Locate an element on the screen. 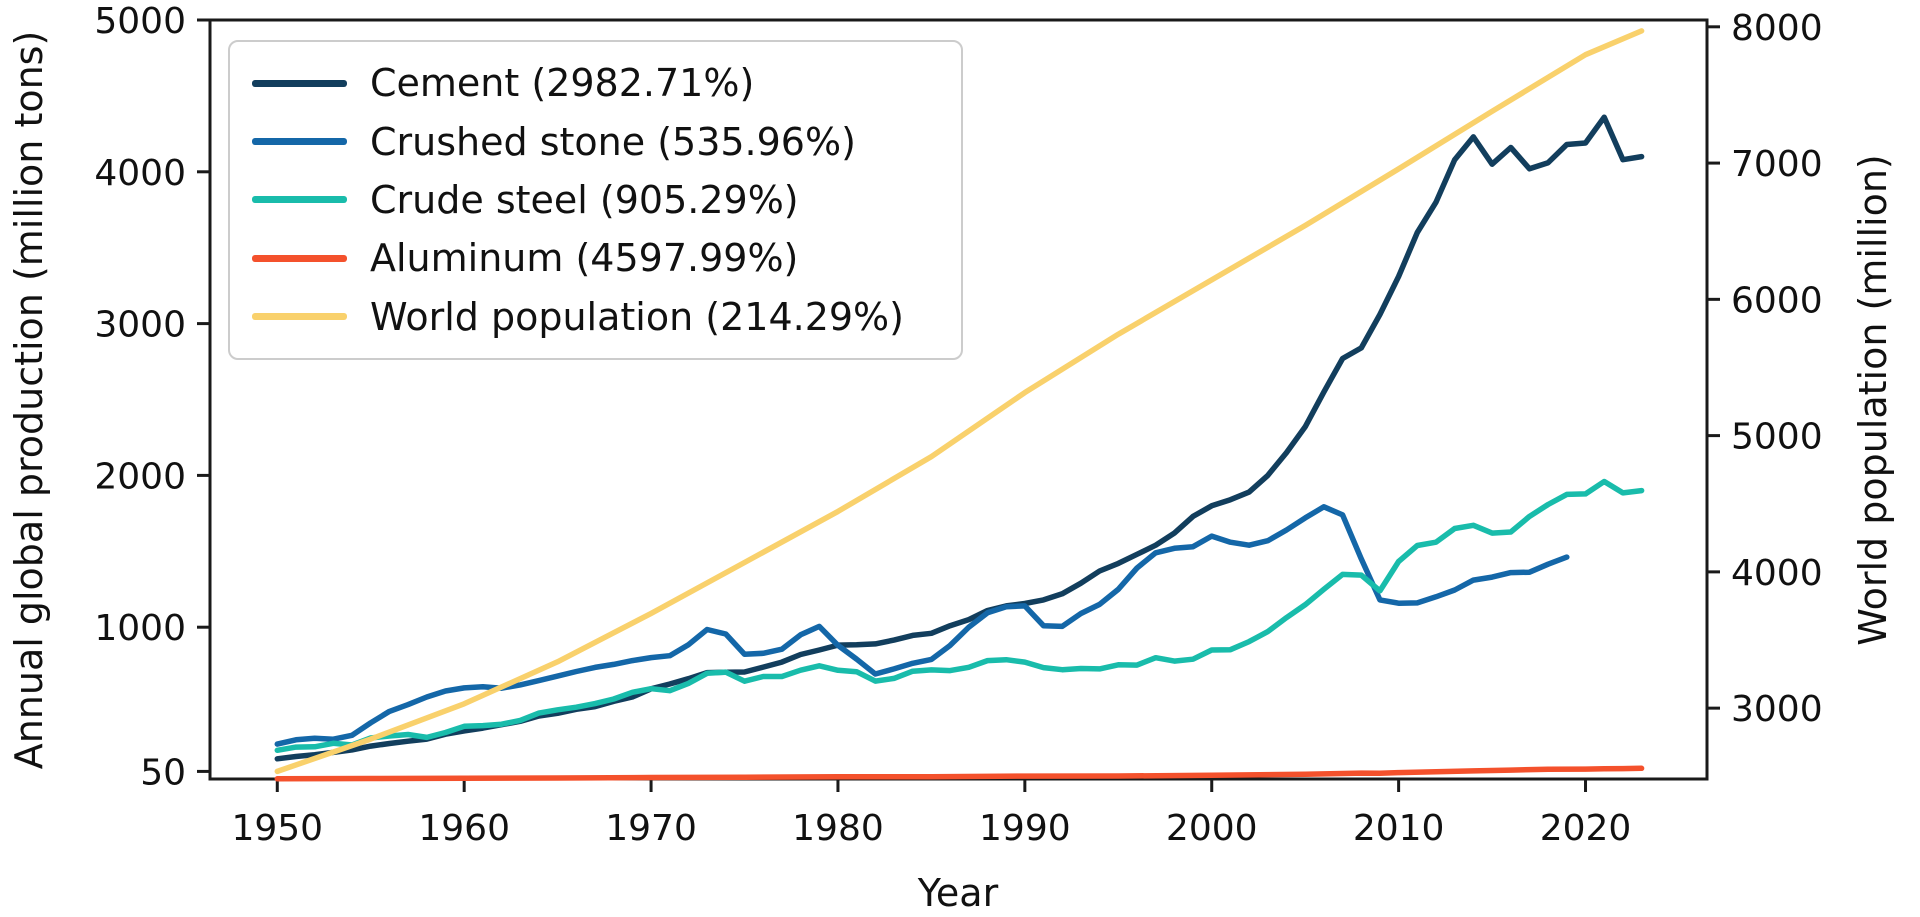 The height and width of the screenshot is (917, 1920). y-left-tick-label: 4000 is located at coordinates (140, 173).